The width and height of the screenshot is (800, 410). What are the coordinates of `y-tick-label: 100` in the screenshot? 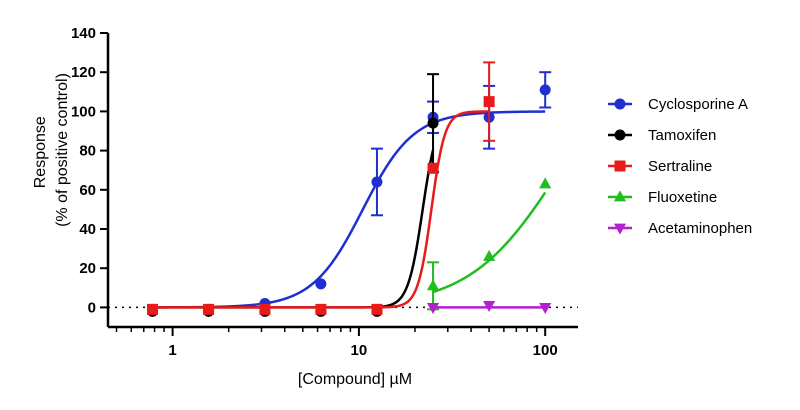 It's located at (83, 111).